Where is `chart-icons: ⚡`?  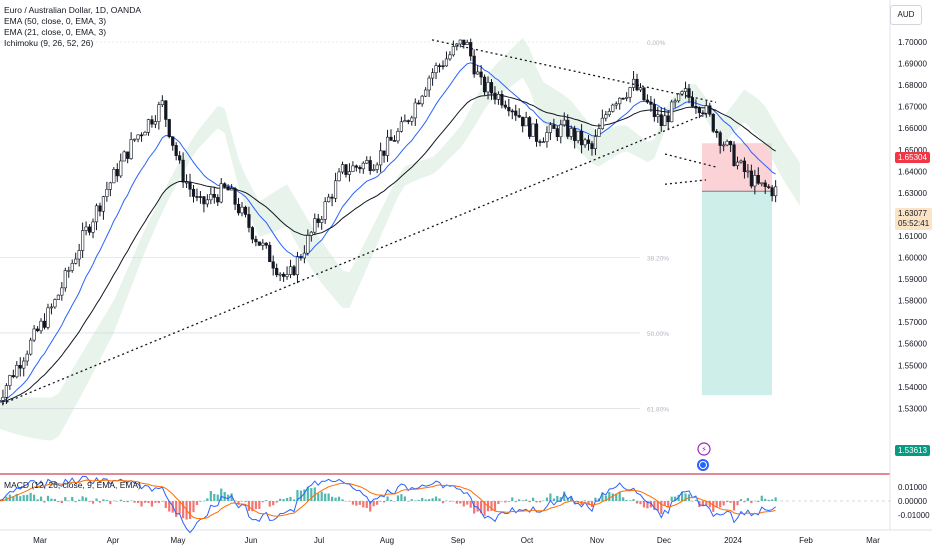 chart-icons: ⚡ is located at coordinates (704, 456).